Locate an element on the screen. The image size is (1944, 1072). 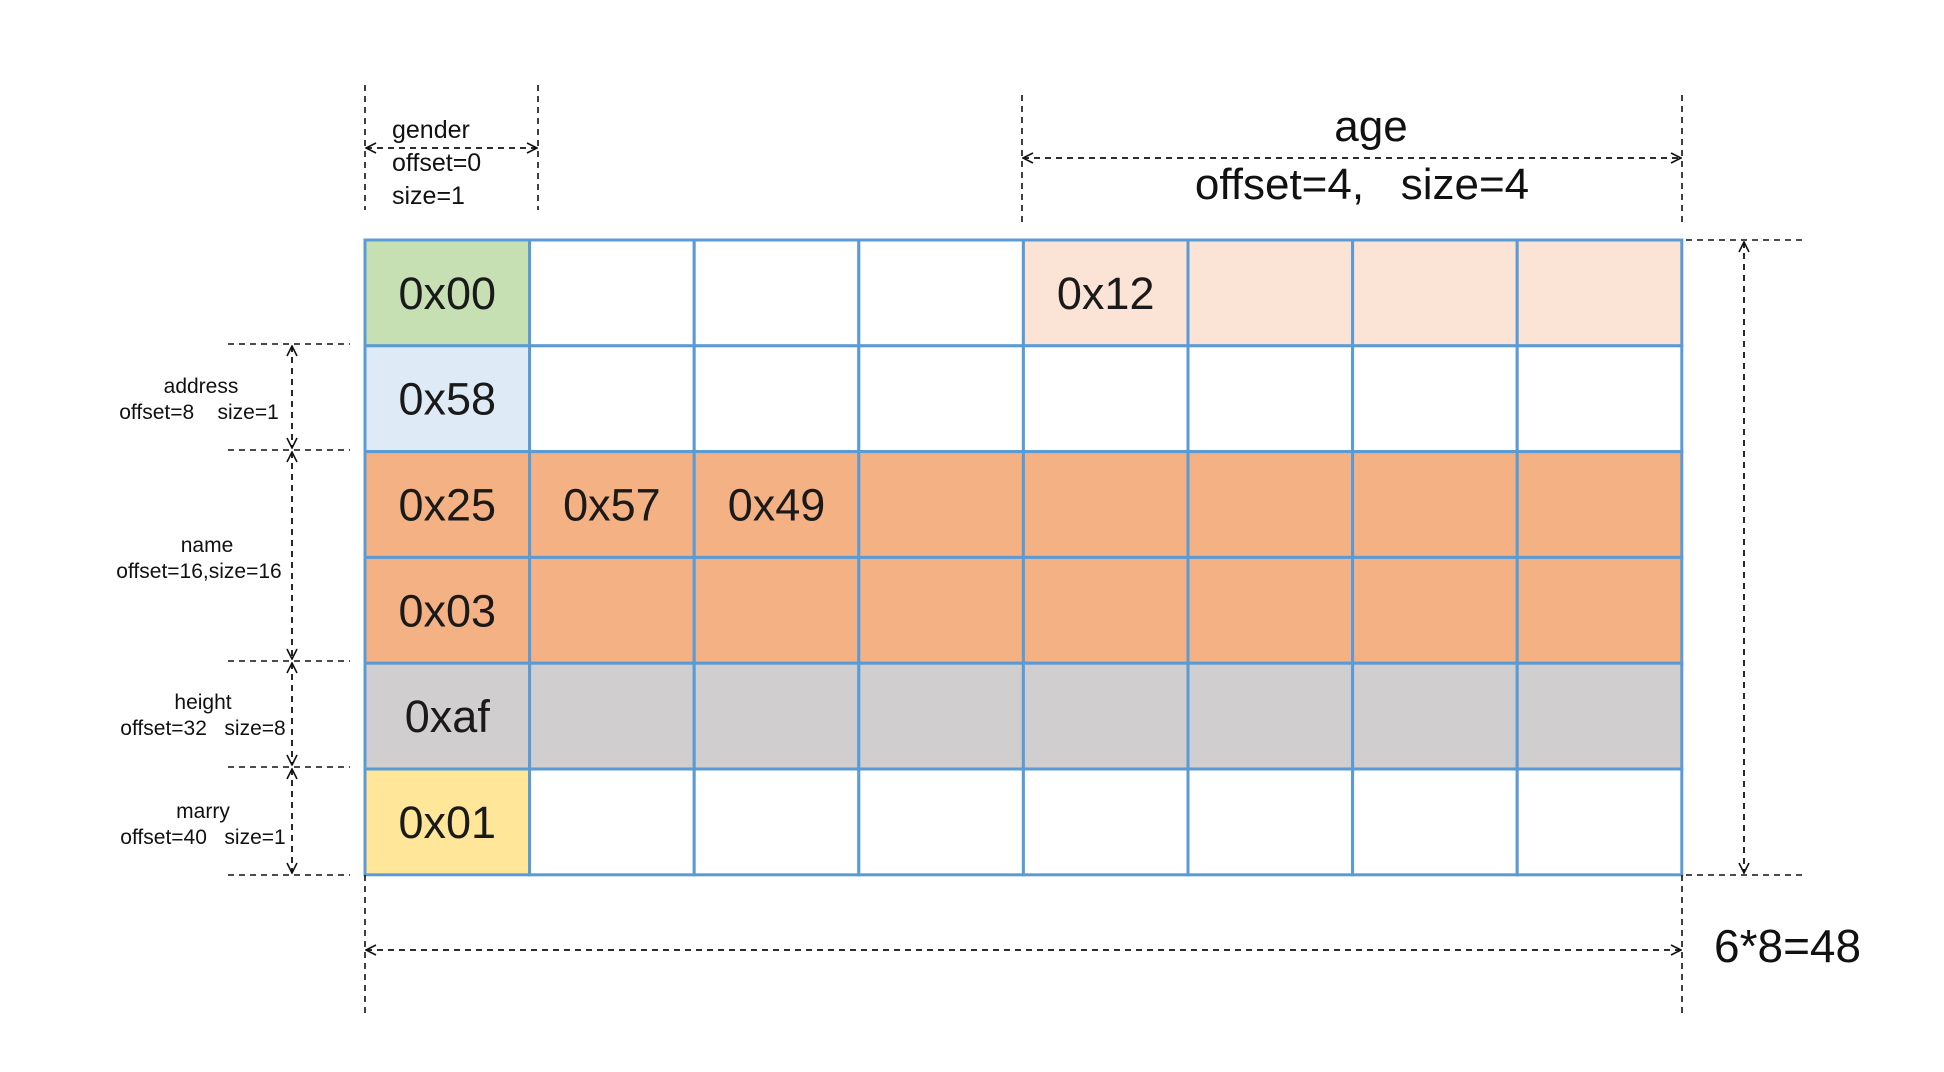
gender-size: size=1 is located at coordinates (428, 196).